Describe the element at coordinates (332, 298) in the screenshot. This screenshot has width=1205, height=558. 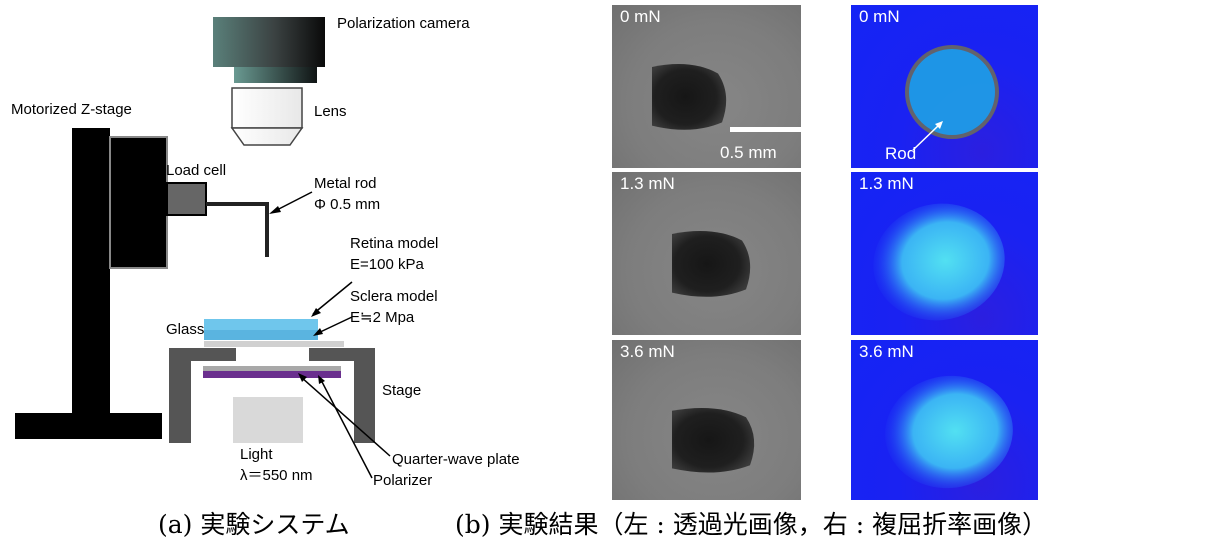
I see `retina-leader` at that location.